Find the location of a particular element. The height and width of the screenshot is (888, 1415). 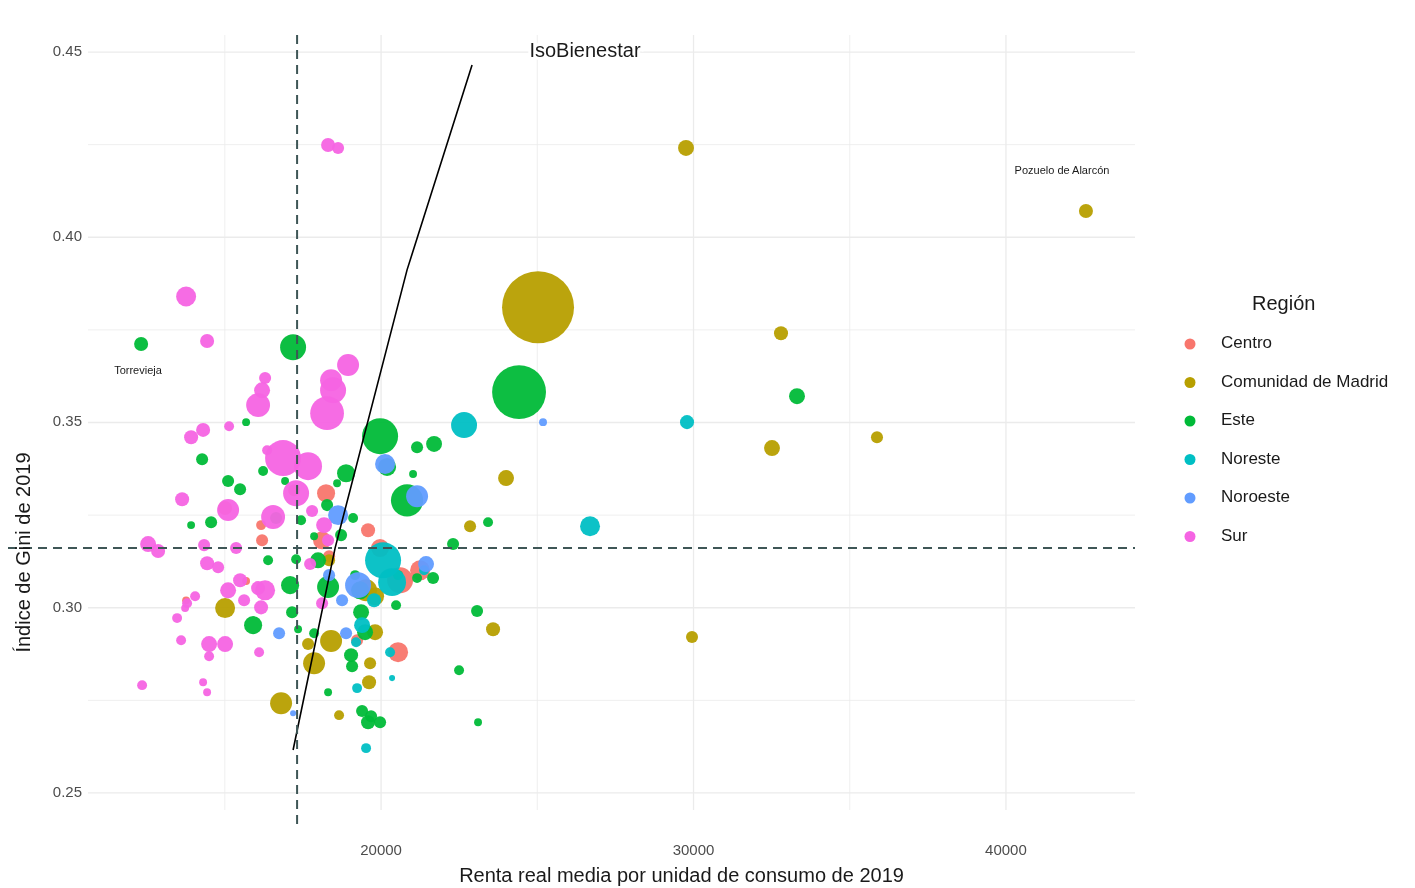

annotation: Torrevieja is located at coordinates (138, 369).